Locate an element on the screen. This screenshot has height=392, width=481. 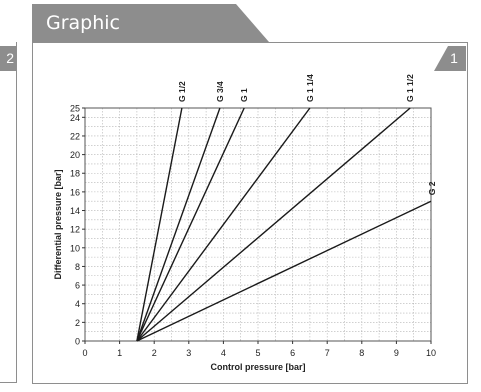
previous-figure-panel is located at coordinates (8, 212).